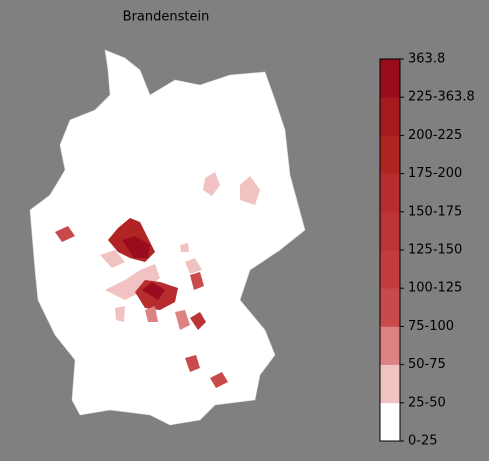 The image size is (489, 461). Describe the element at coordinates (435, 135) in the screenshot. I see `colorbar-label: 200-225` at that location.